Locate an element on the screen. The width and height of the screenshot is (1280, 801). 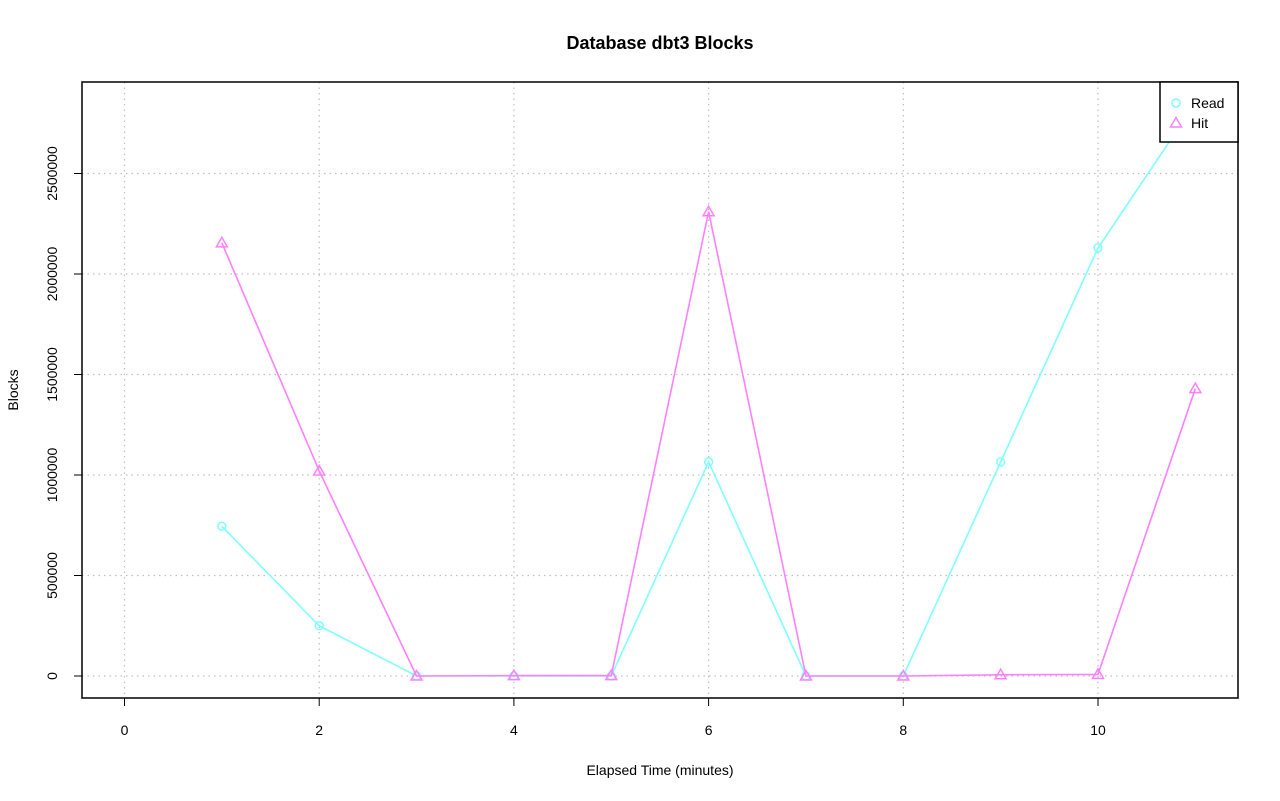
y-axis-label: Blocks is located at coordinates (13, 389).